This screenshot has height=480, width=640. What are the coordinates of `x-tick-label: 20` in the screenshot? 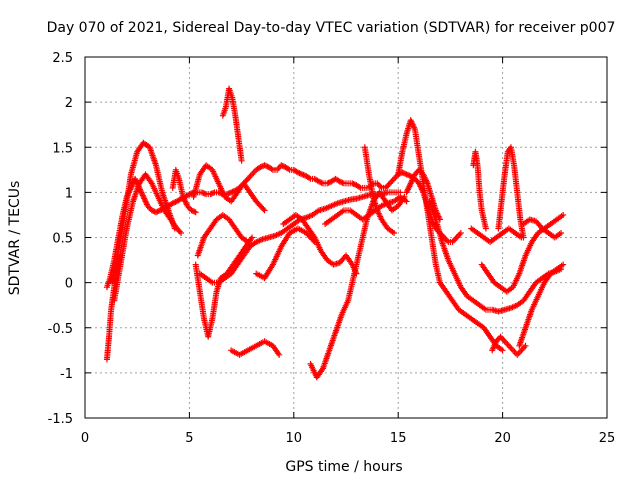 It's located at (502, 438).